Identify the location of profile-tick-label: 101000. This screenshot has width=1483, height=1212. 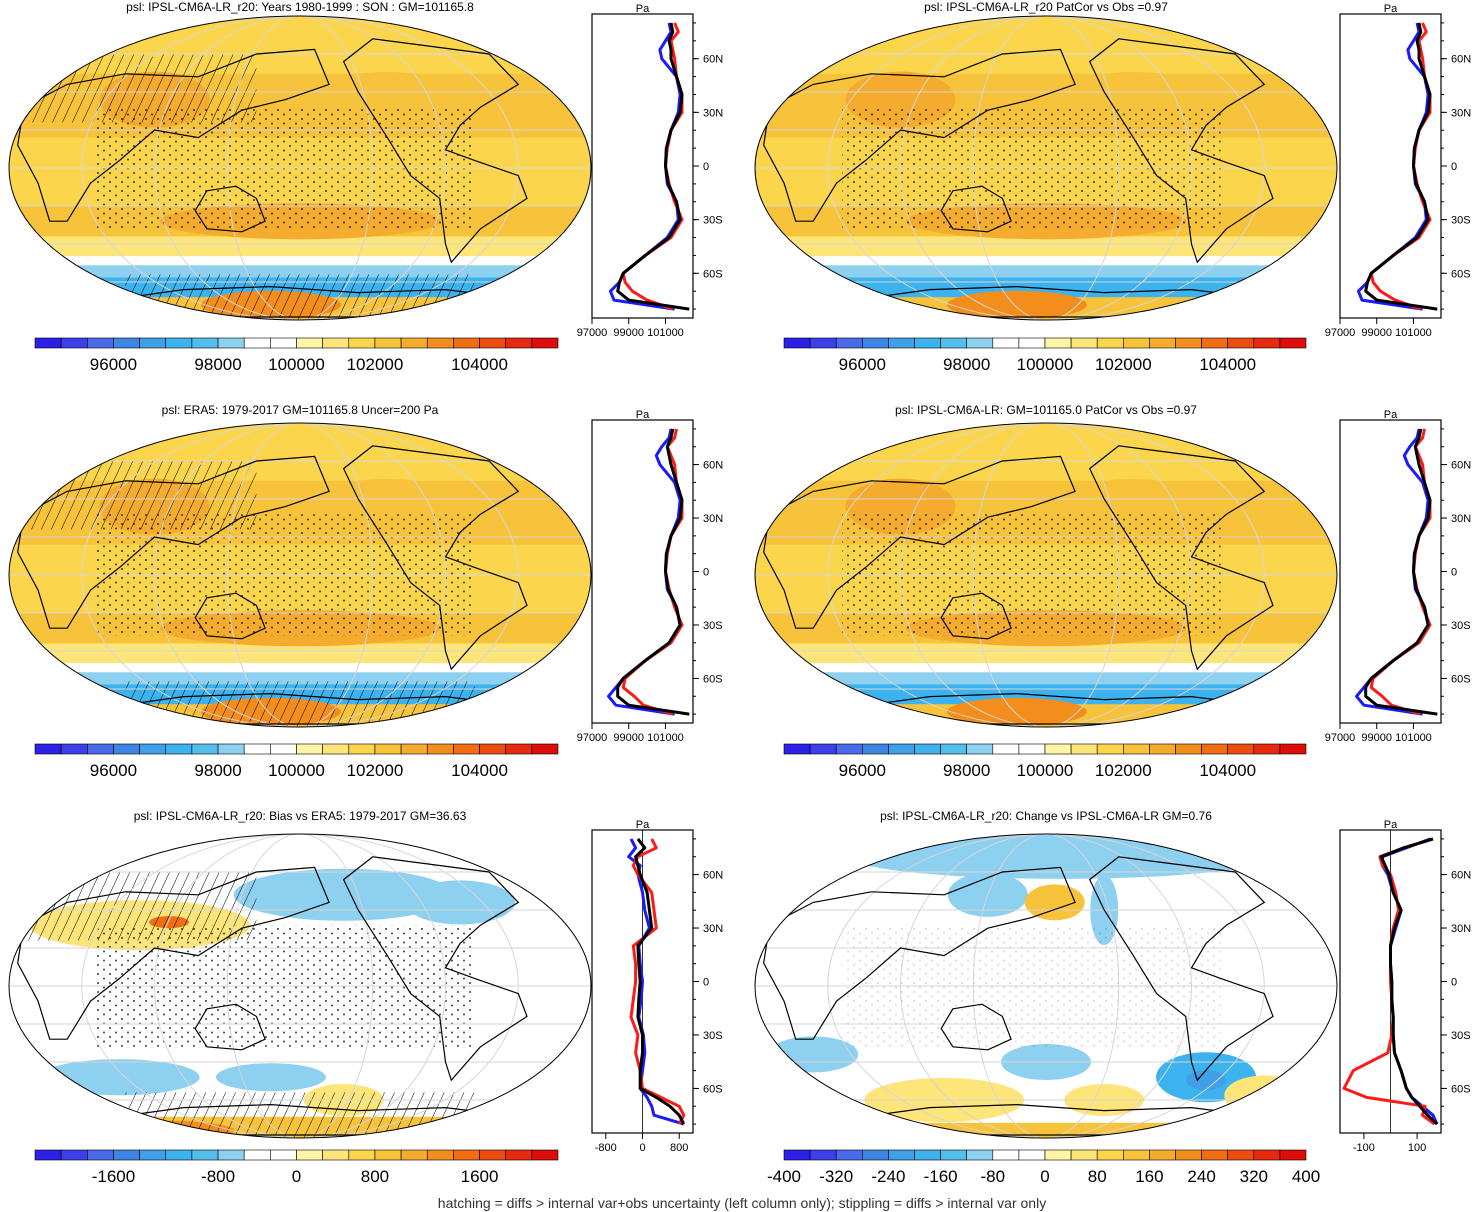
(1413, 333).